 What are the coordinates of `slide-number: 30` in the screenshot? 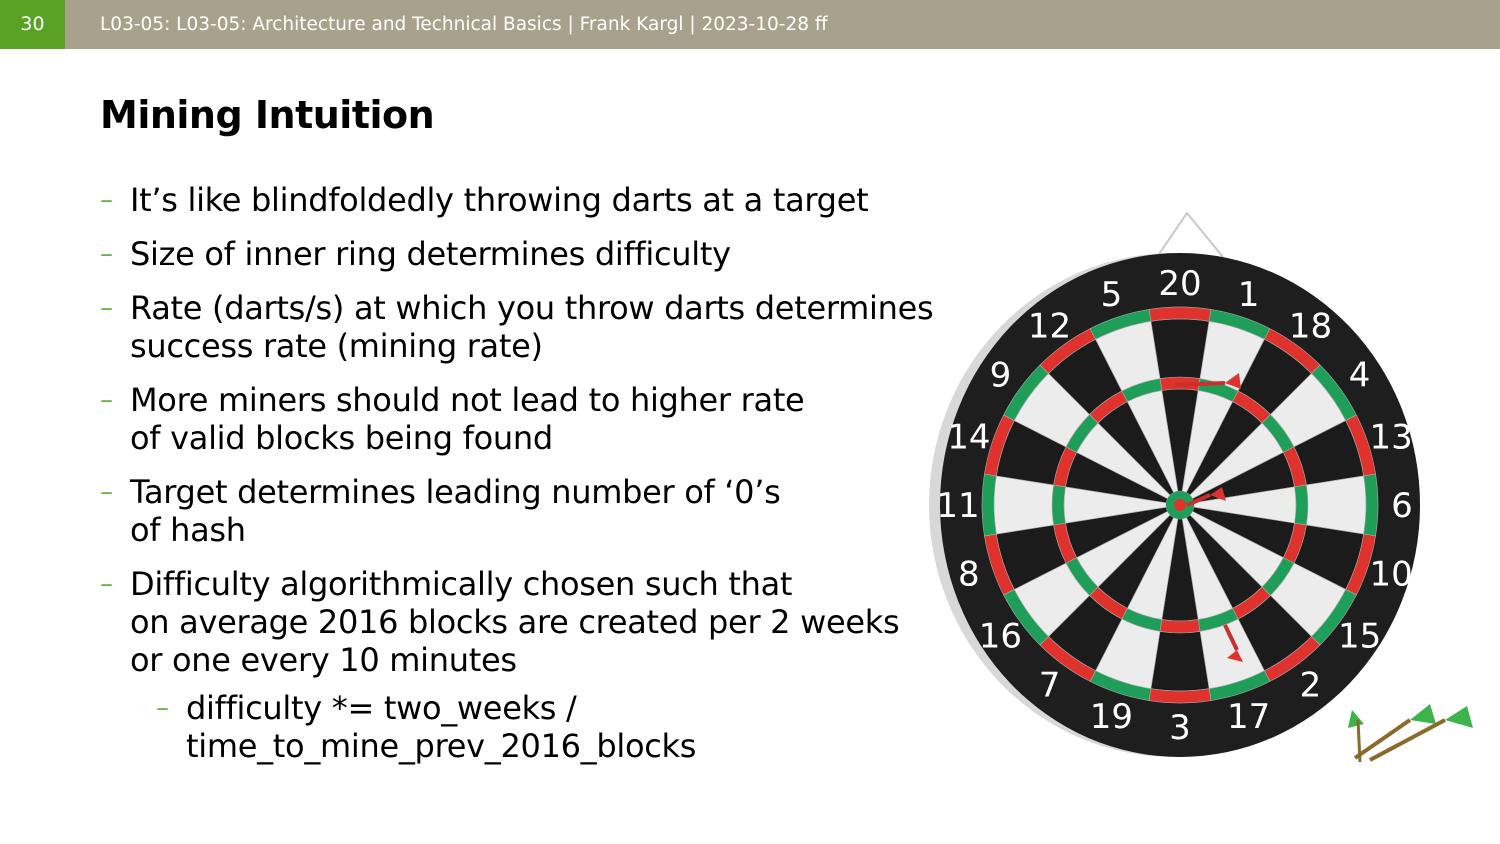 It's located at (32, 24).